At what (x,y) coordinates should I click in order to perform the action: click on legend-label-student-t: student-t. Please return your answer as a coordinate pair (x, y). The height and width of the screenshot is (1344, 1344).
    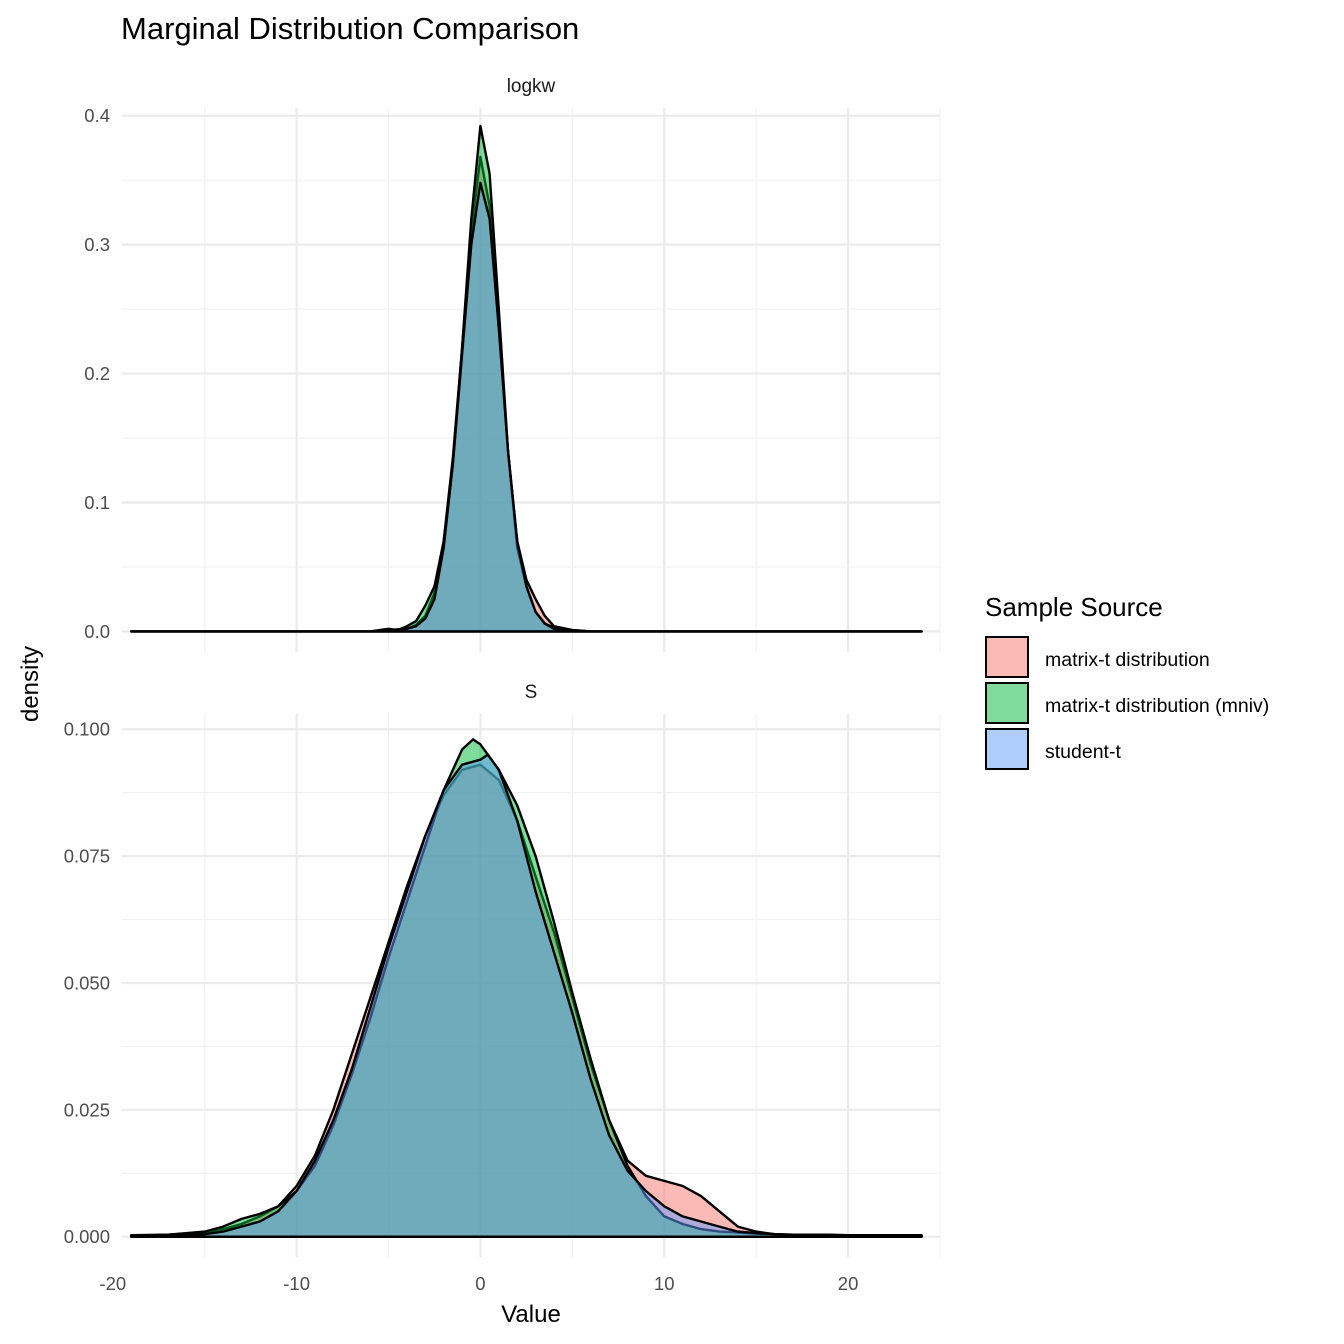
    Looking at the image, I should click on (1083, 752).